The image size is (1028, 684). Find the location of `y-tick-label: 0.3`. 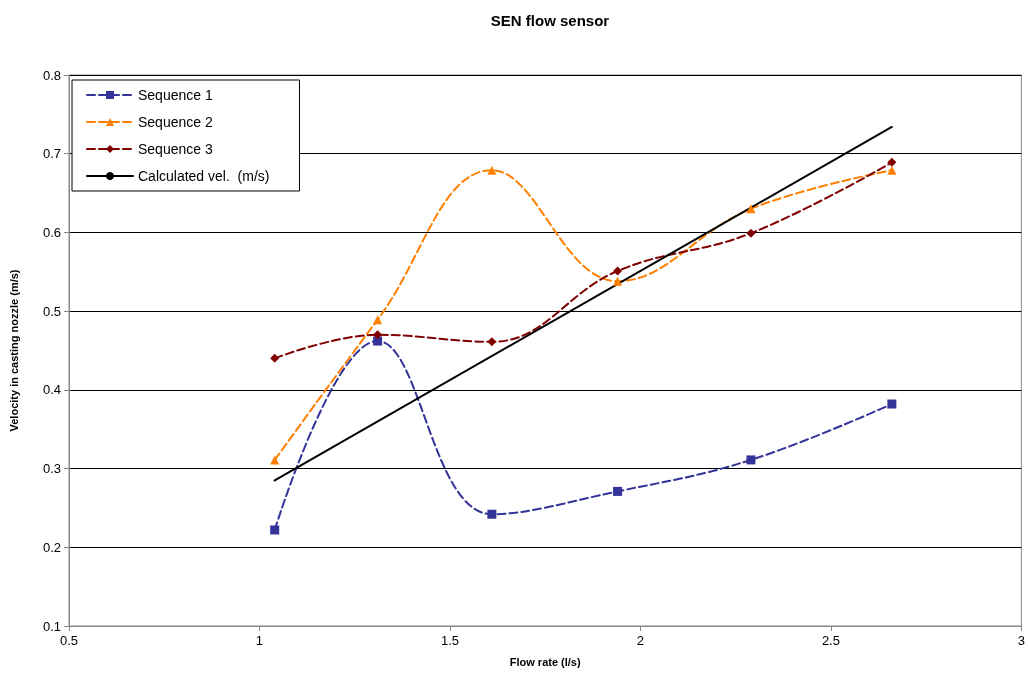

y-tick-label: 0.3 is located at coordinates (51, 469).